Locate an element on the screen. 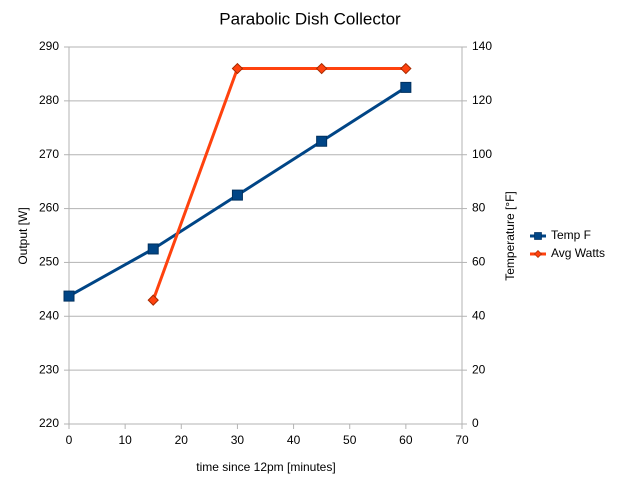  y2-tick-label: 120 is located at coordinates (482, 100).